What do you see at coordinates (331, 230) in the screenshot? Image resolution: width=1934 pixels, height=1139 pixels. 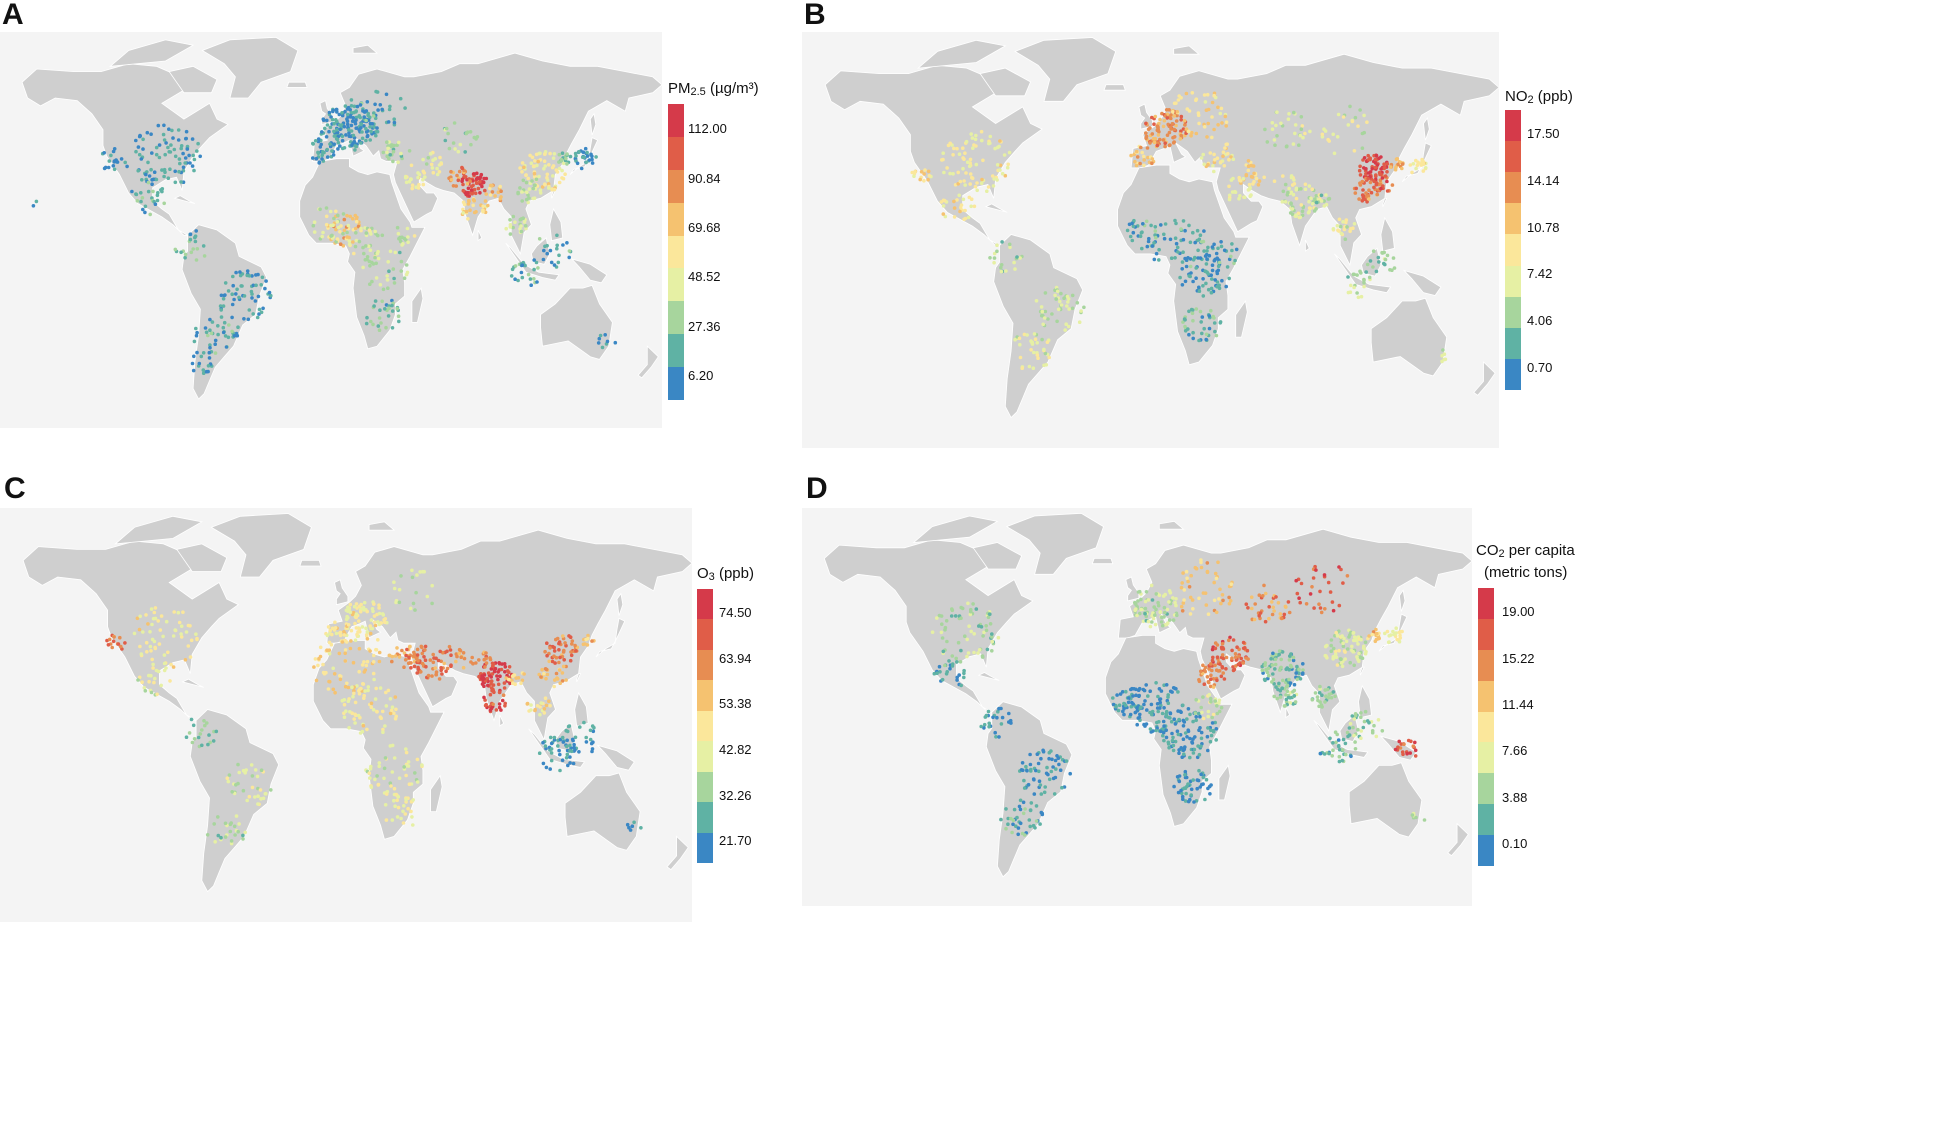 I see `panel-a-map` at bounding box center [331, 230].